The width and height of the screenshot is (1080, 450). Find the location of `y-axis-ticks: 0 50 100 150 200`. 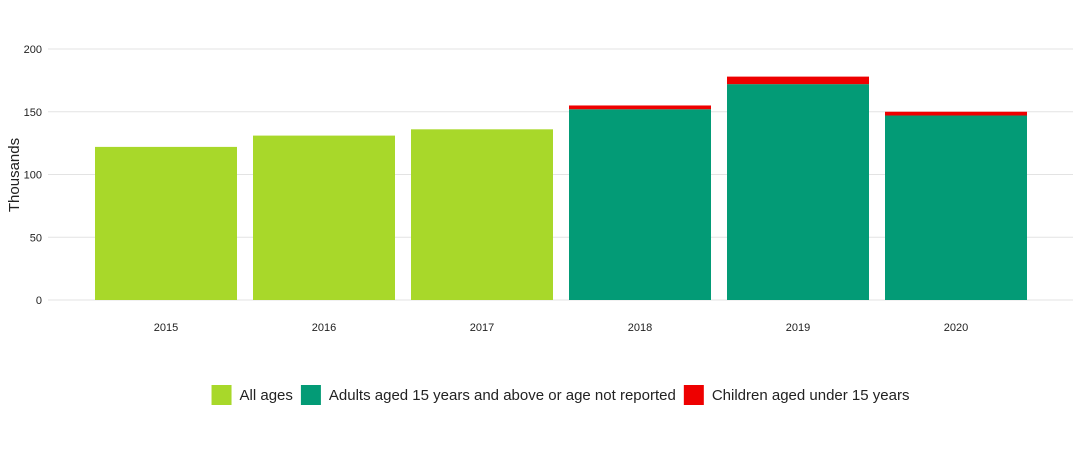

y-axis-ticks: 0 50 100 150 200 is located at coordinates (33, 175).